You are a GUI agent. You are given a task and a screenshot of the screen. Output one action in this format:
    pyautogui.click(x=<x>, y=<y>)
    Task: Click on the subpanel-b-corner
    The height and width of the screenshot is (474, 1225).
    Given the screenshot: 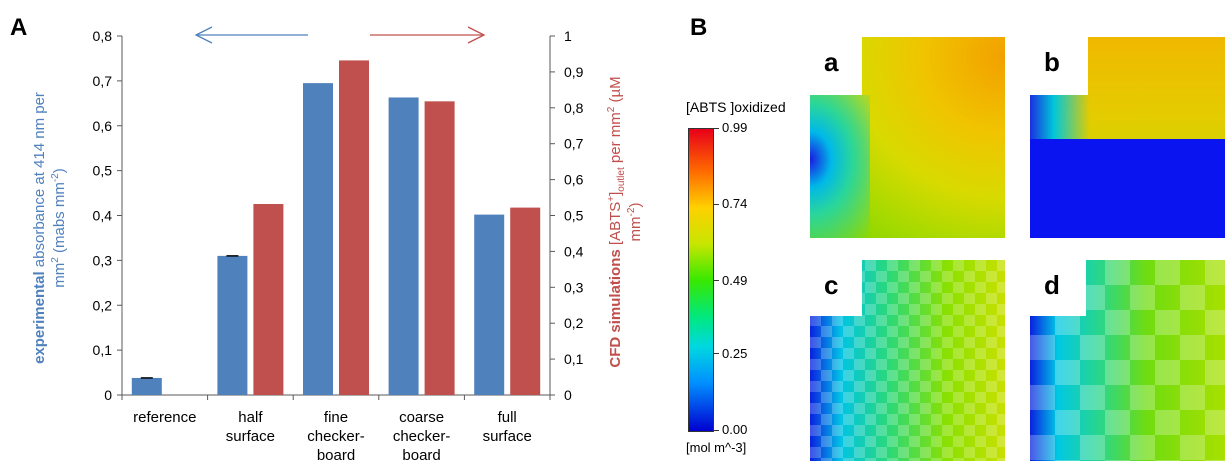 What is the action you would take?
    pyautogui.click(x=1059, y=66)
    